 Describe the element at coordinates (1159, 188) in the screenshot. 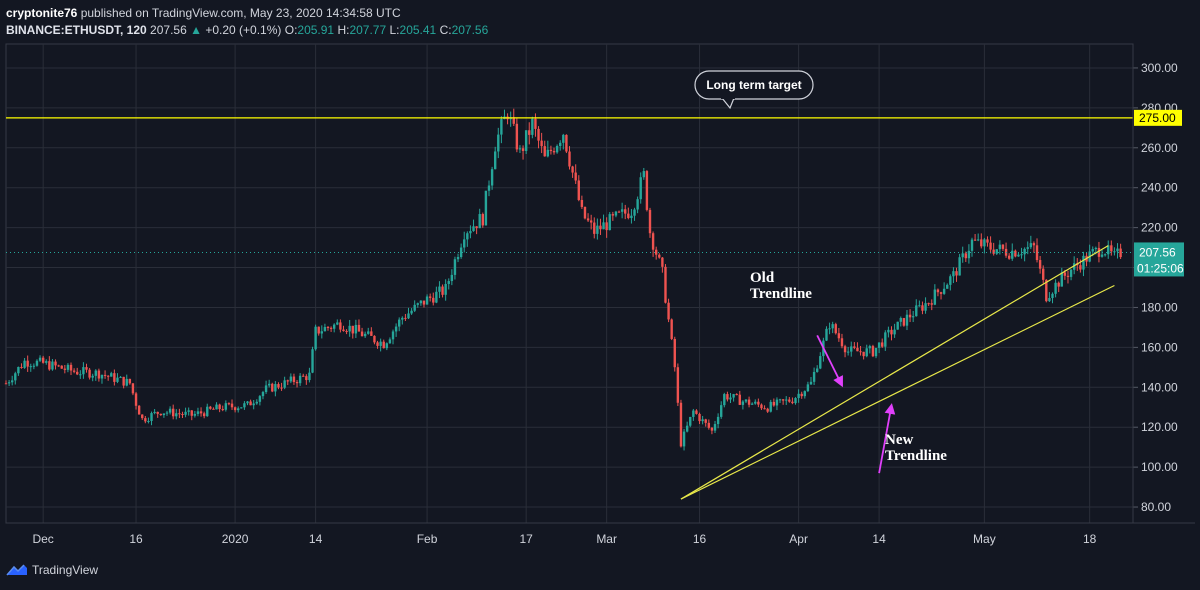

I see `y-tick-label: 240.00` at that location.